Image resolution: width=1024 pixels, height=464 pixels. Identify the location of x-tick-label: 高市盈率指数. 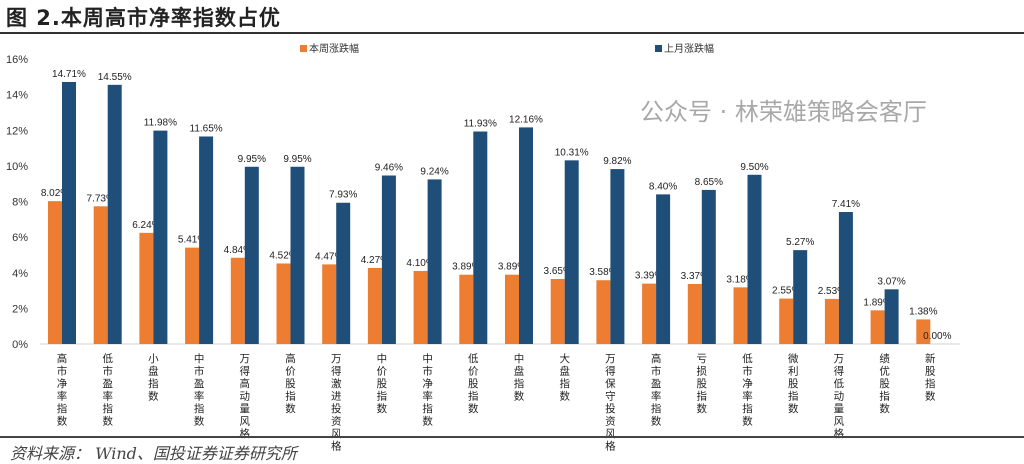
(656, 390).